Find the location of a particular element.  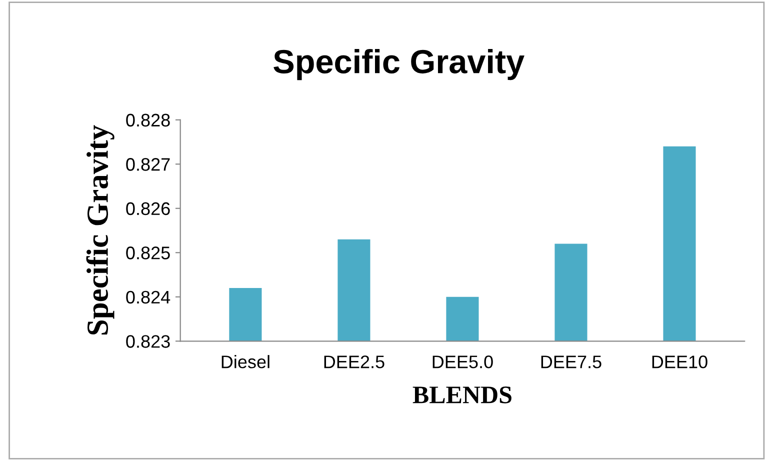

x-tick-label: DEE7.5 is located at coordinates (571, 362).